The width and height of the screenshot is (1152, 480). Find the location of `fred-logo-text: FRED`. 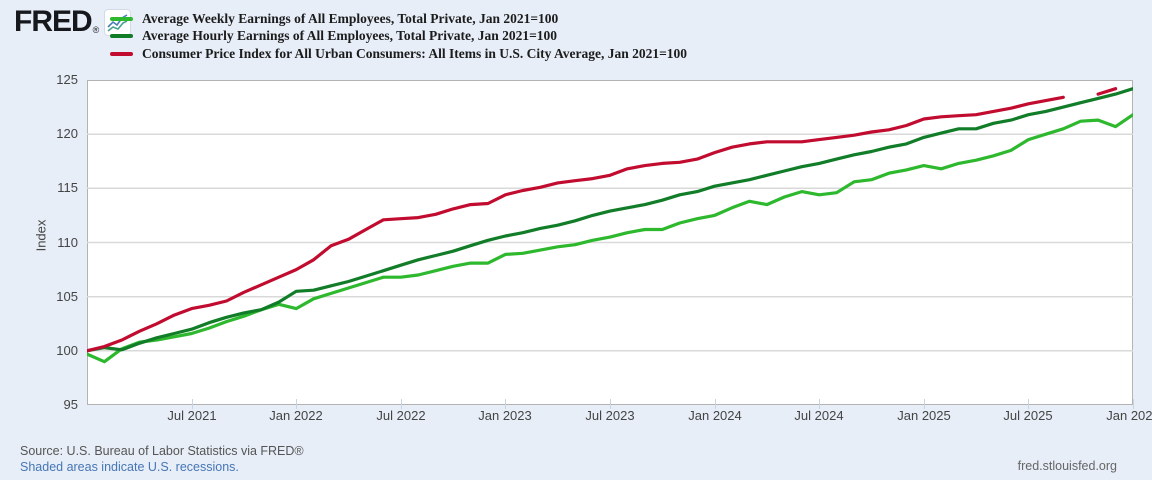

fred-logo-text: FRED is located at coordinates (53, 21).